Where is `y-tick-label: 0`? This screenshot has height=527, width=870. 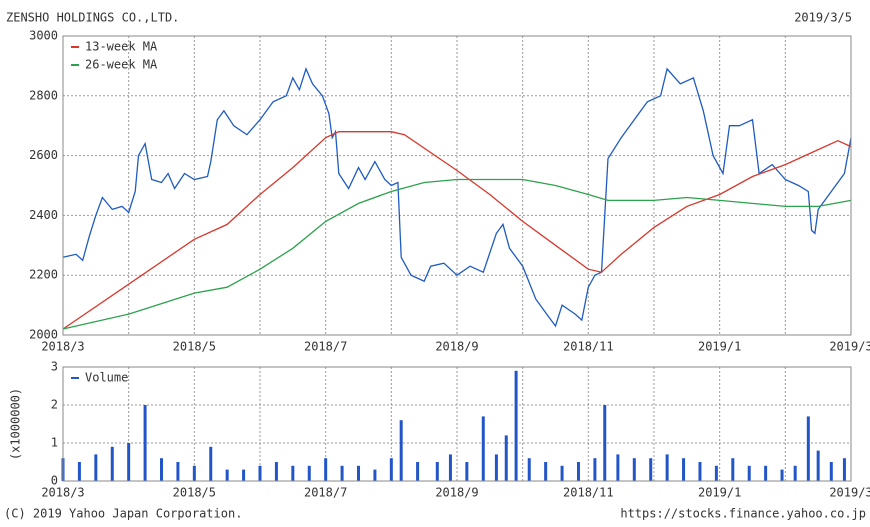
y-tick-label: 0 is located at coordinates (54, 481).